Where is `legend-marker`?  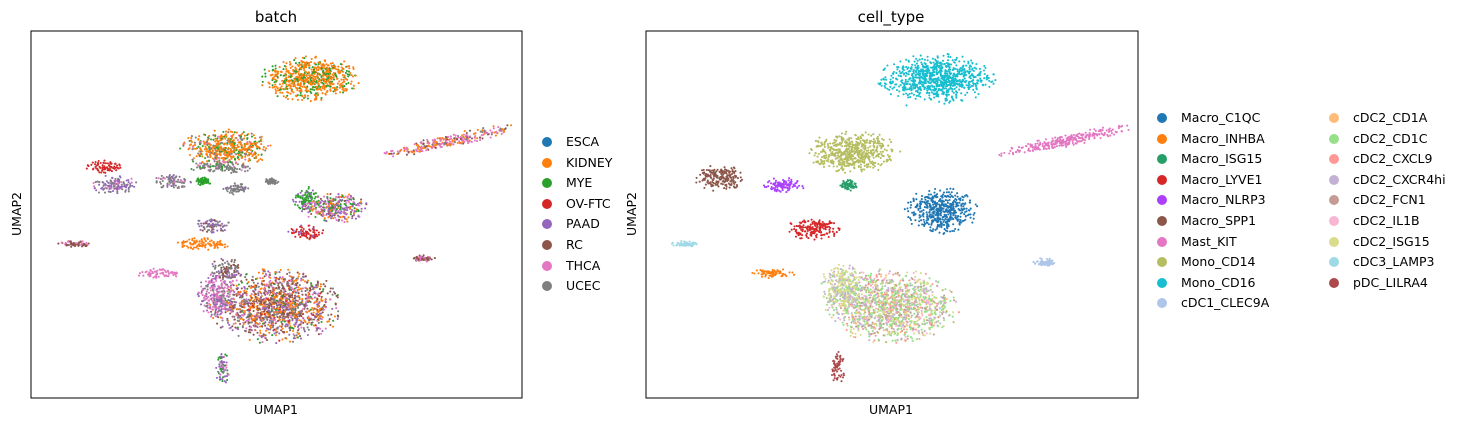 legend-marker is located at coordinates (547, 245).